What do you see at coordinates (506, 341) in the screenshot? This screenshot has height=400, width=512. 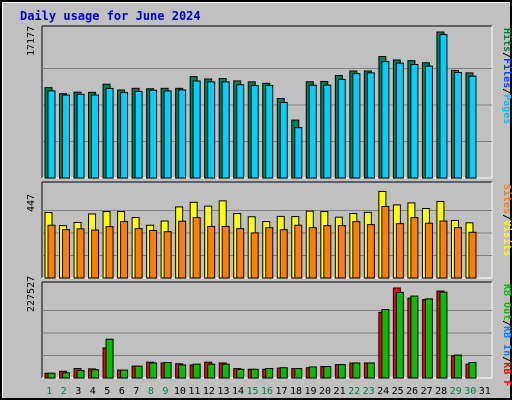 I see `legend-kb-in: KB In` at bounding box center [506, 341].